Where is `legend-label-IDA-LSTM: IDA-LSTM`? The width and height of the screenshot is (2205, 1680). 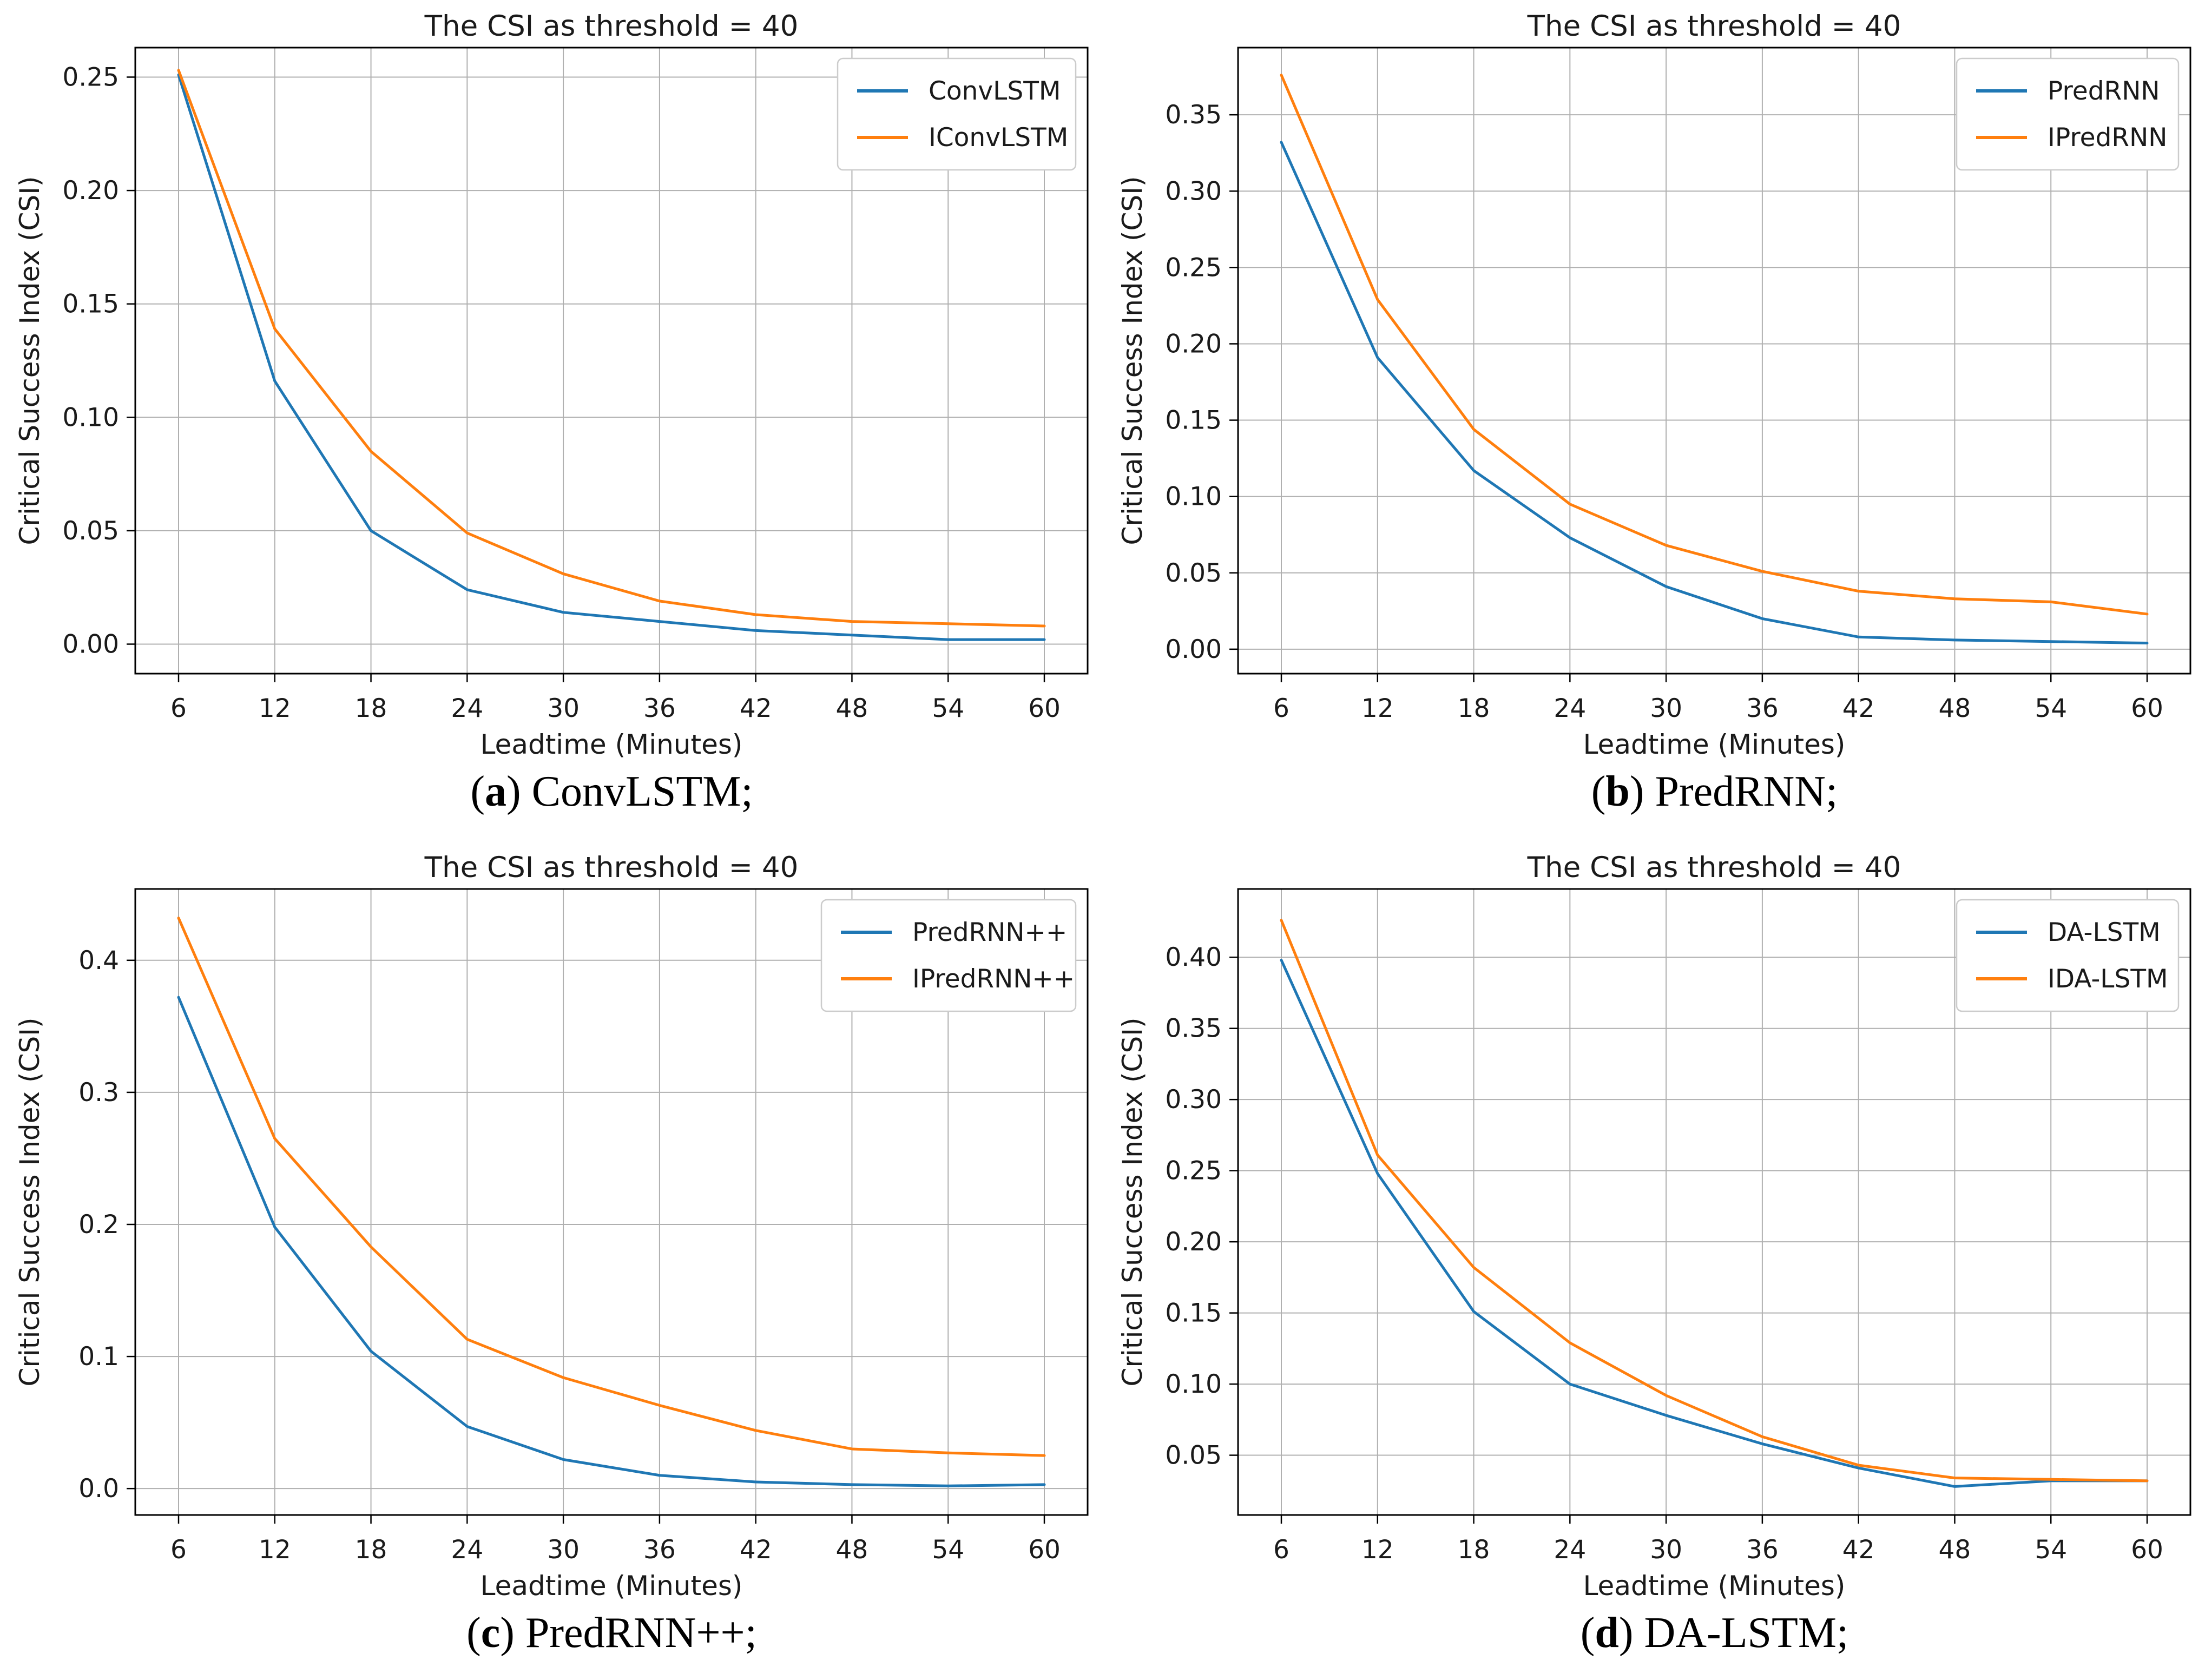 legend-label-IDA-LSTM: IDA-LSTM is located at coordinates (2108, 979).